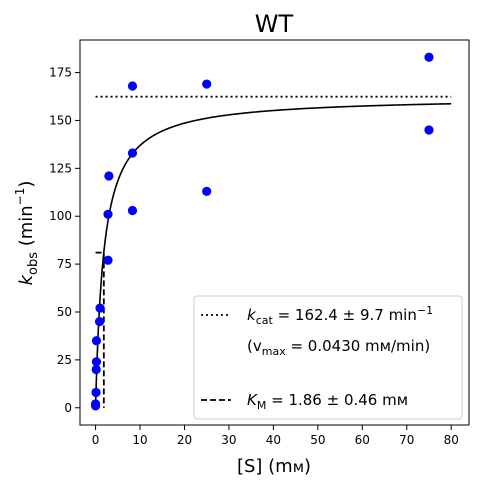 The width and height of the screenshot is (477, 484). Describe the element at coordinates (60, 73) in the screenshot. I see `y-tick-label: 175` at that location.